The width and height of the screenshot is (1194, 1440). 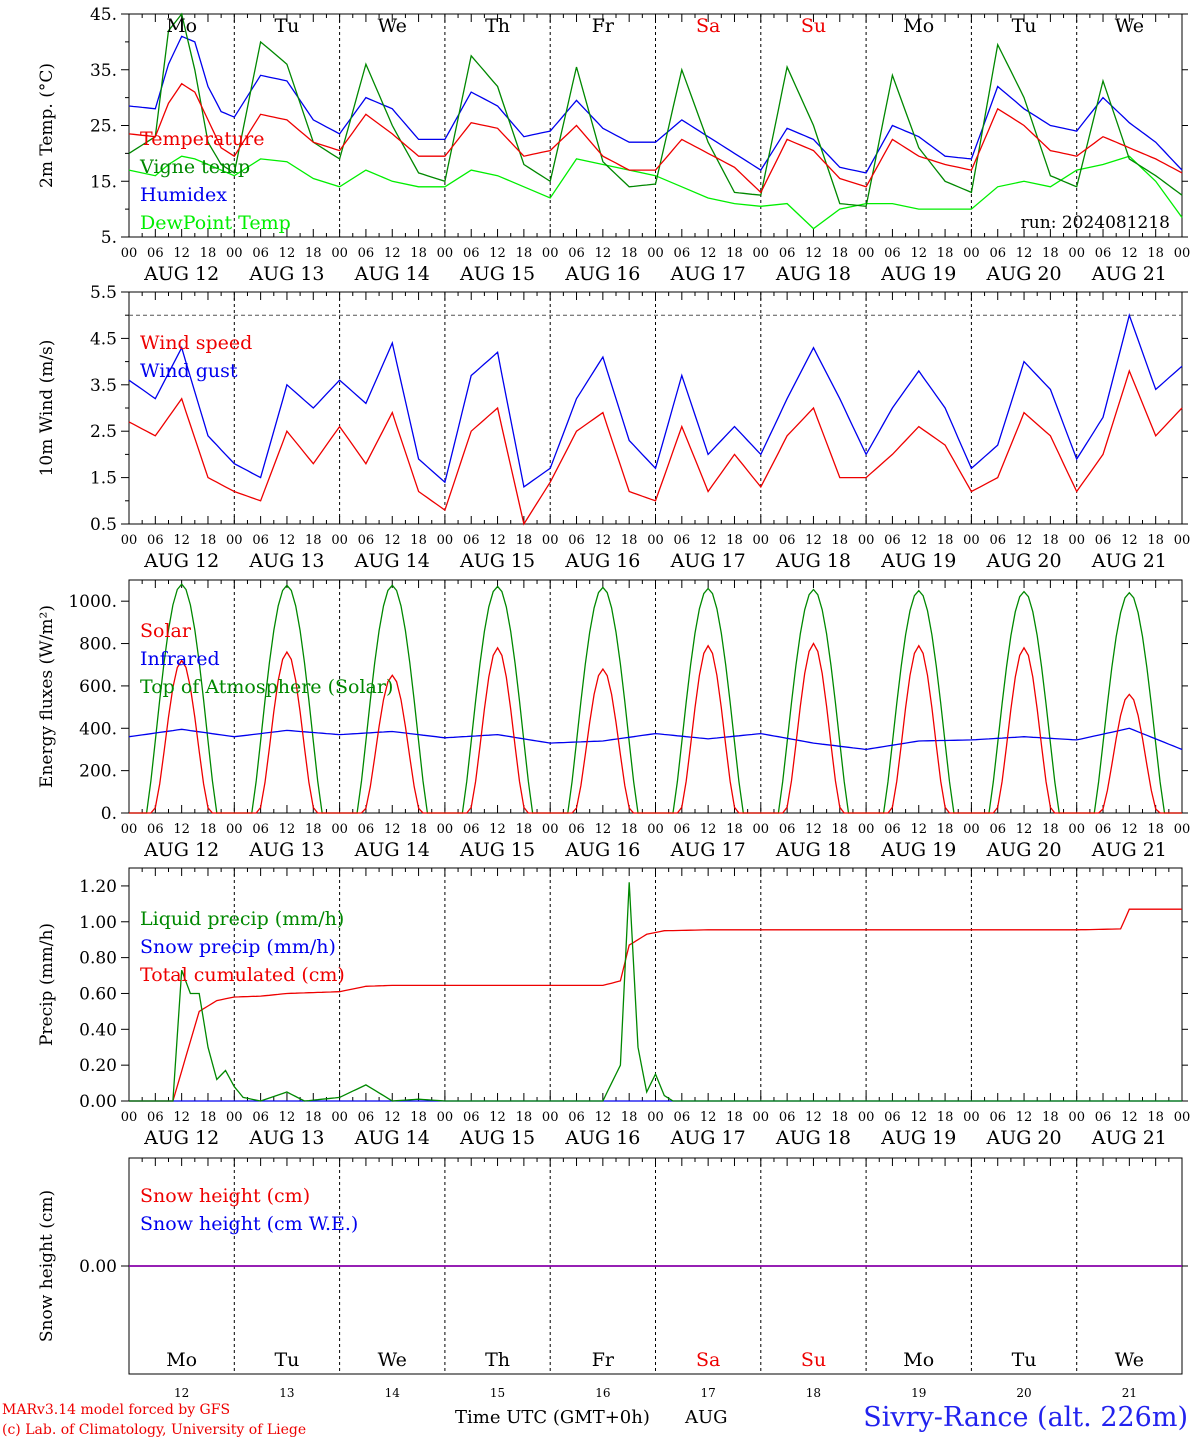 I want to click on day-name: We, so click(x=392, y=26).